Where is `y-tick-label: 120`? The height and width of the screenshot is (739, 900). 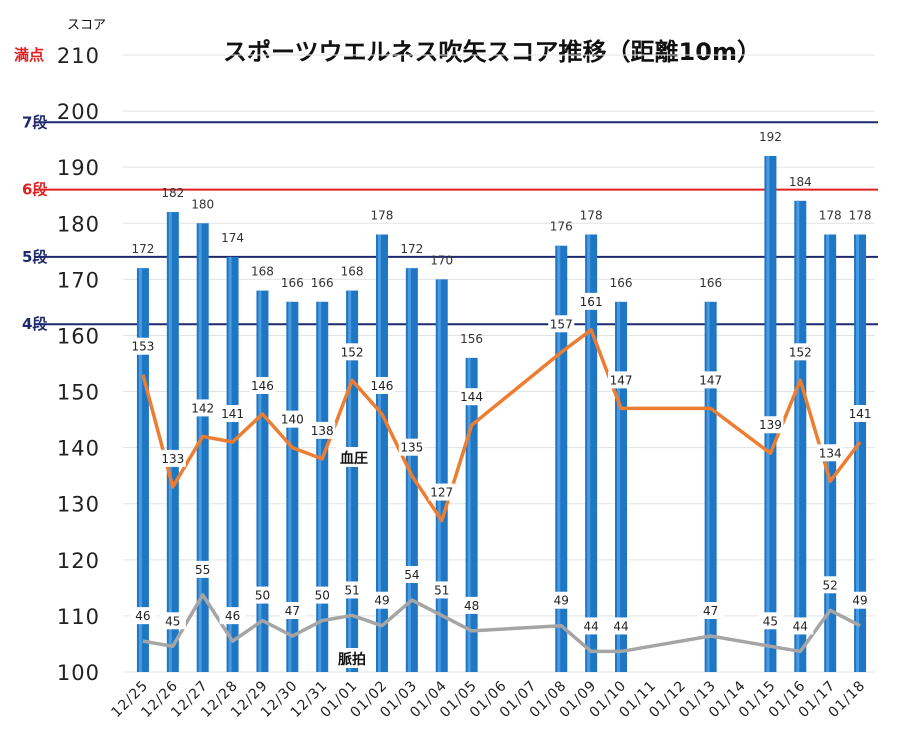 y-tick-label: 120 is located at coordinates (78, 561).